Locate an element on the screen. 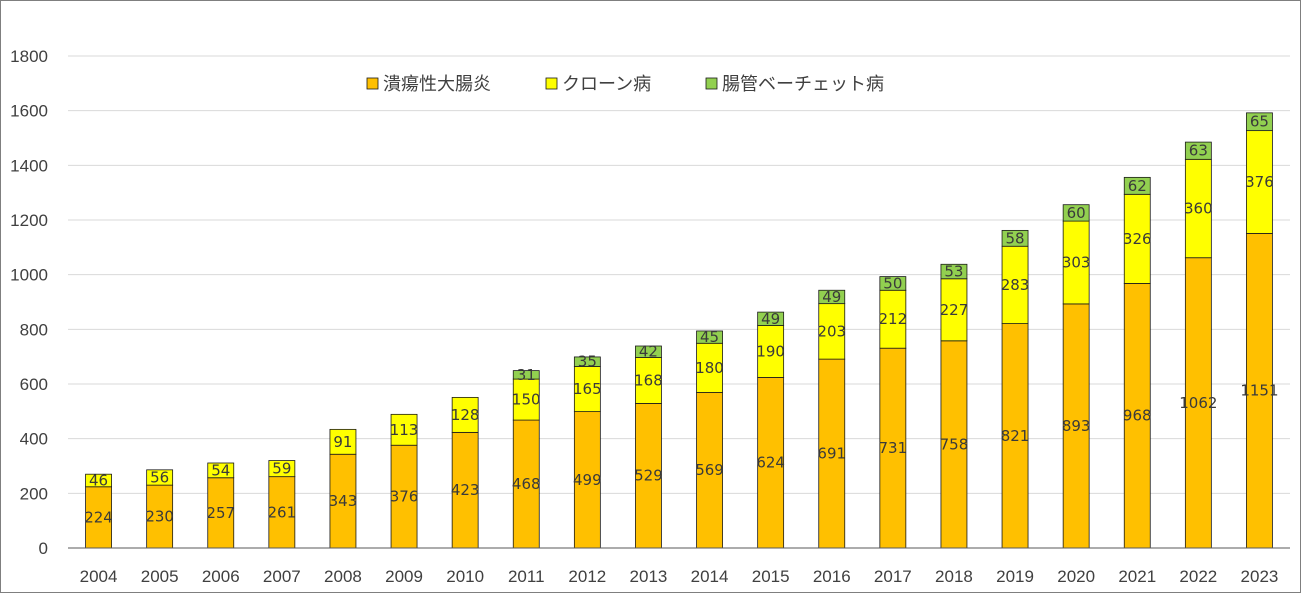 The height and width of the screenshot is (594, 1301). y-tick-label: 1000 is located at coordinates (29, 275).